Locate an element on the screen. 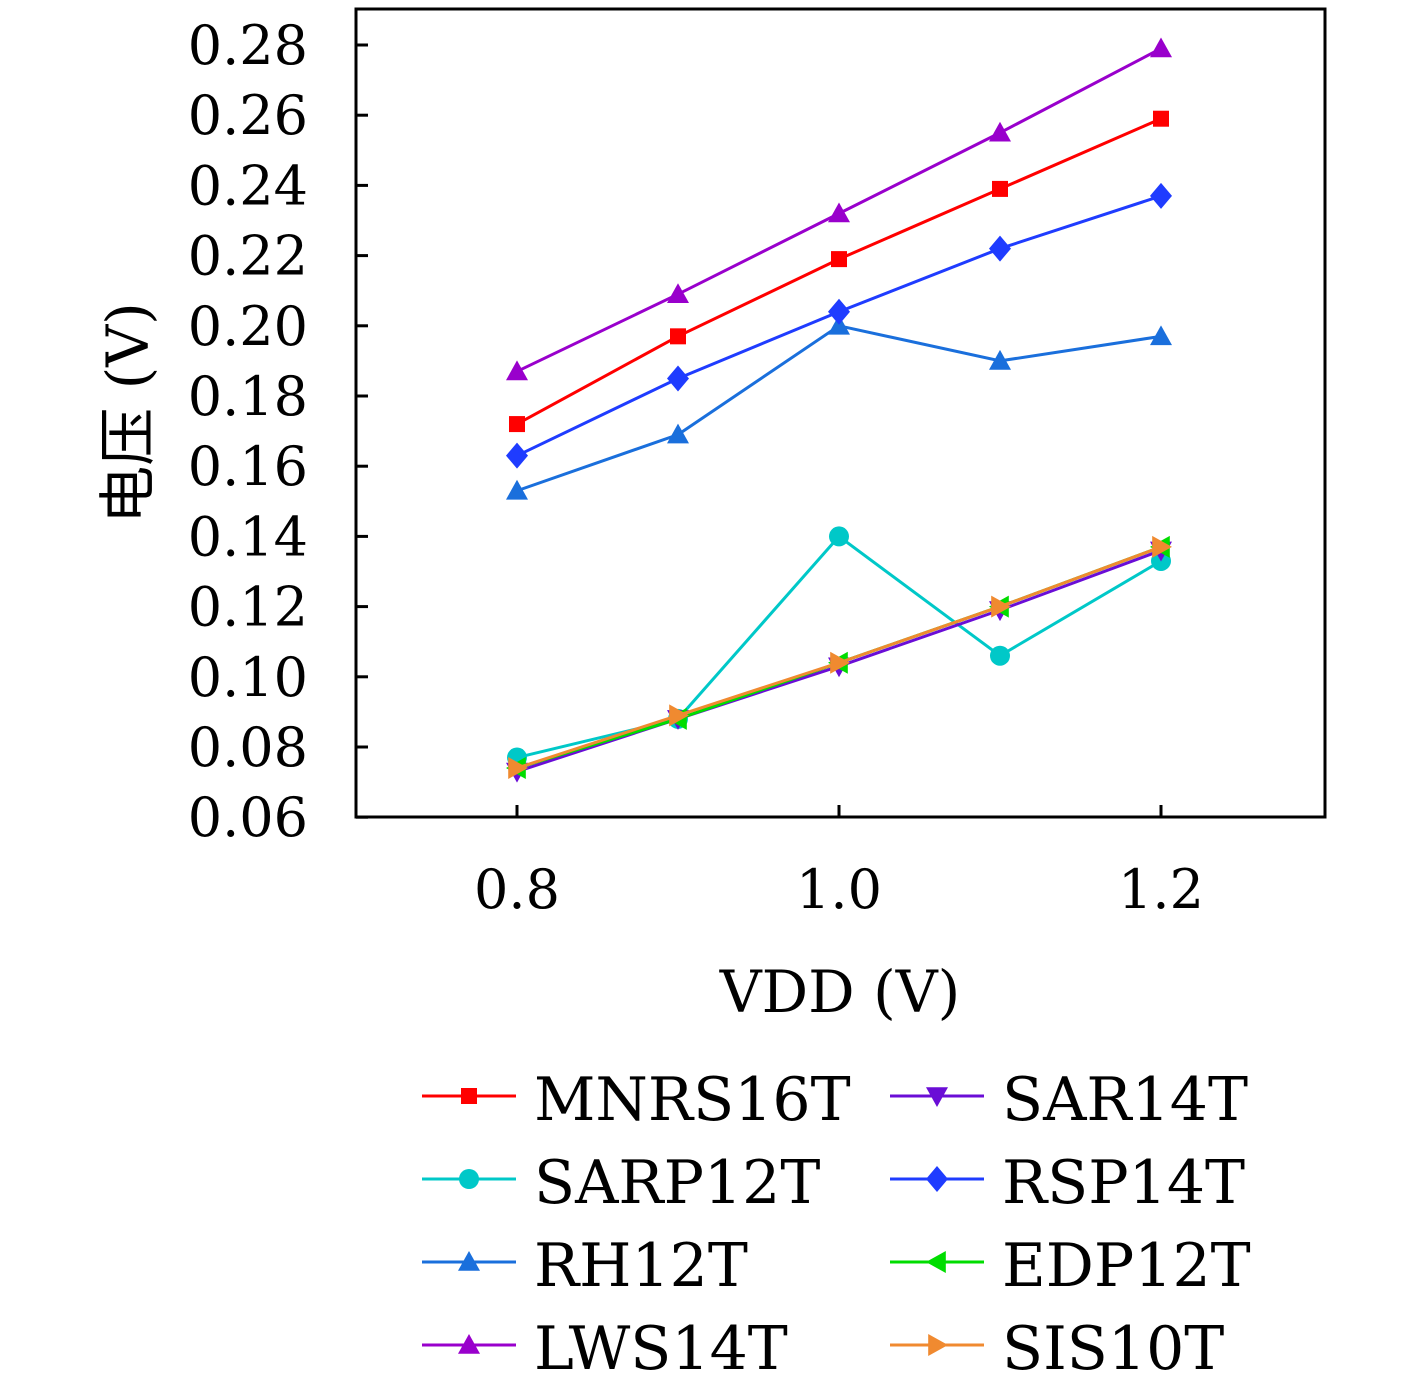 The width and height of the screenshot is (1417, 1381). y-tick-label: 0.28 is located at coordinates (248, 45).